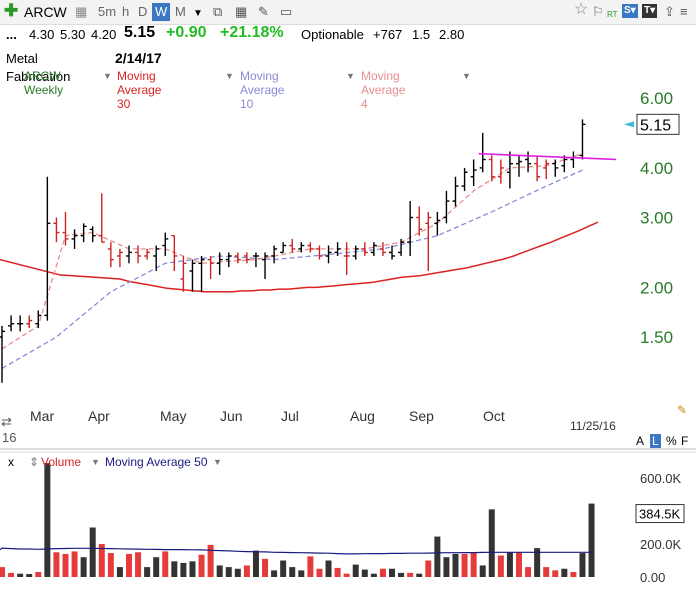 The height and width of the screenshot is (593, 696). I want to click on add-icon: ✚, so click(11, 10).